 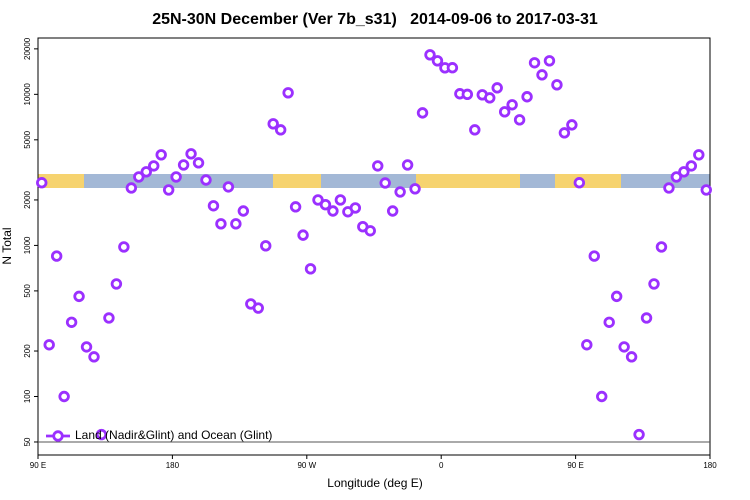 What do you see at coordinates (27, 94) in the screenshot?
I see `y-tick-label: 10000` at bounding box center [27, 94].